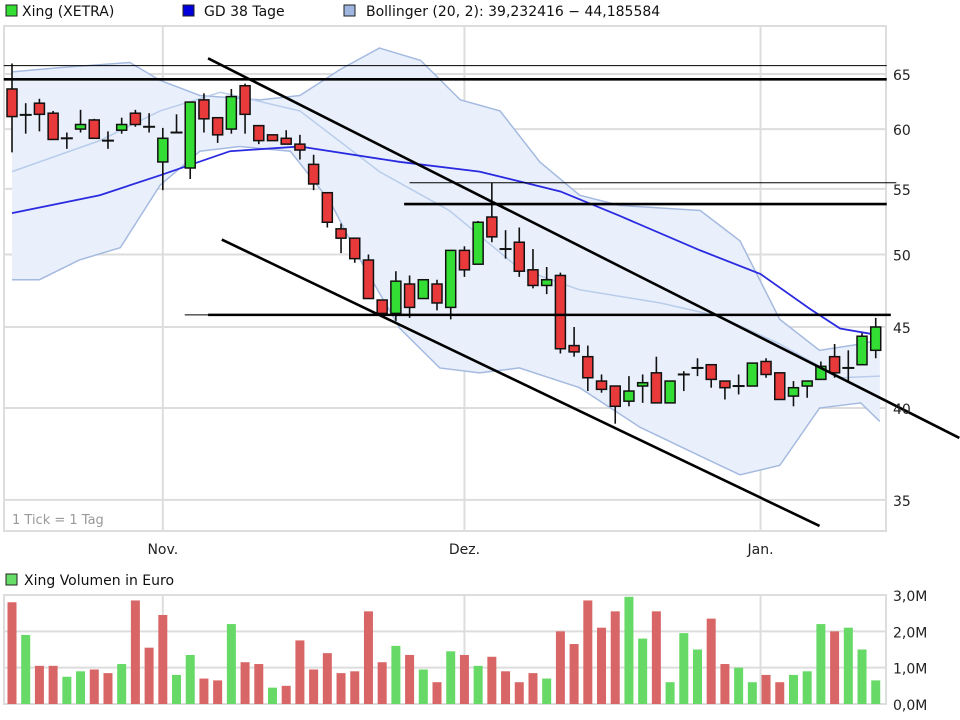 The width and height of the screenshot is (960, 720). Describe the element at coordinates (11, 10) in the screenshot. I see `legend-swatch-xing` at that location.